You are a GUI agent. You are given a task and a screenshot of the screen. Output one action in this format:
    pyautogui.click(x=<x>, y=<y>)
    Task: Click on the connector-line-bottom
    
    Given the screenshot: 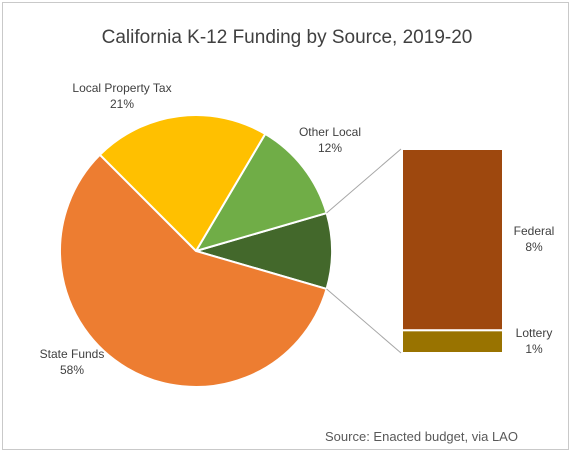 What is the action you would take?
    pyautogui.click(x=364, y=321)
    